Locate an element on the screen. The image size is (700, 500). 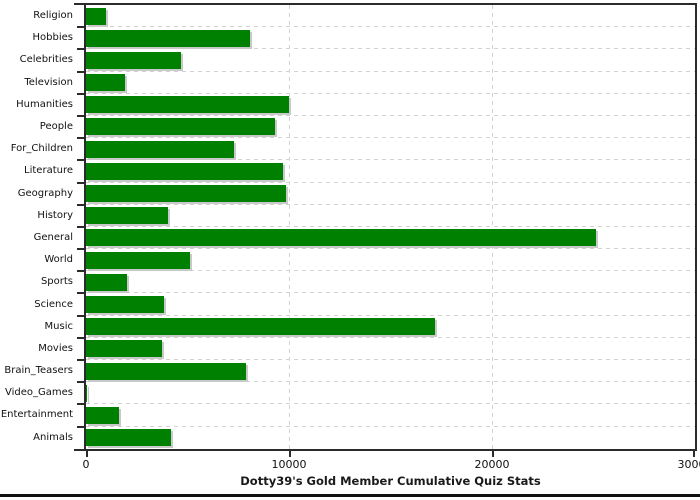
bar-humanities is located at coordinates (187, 105).